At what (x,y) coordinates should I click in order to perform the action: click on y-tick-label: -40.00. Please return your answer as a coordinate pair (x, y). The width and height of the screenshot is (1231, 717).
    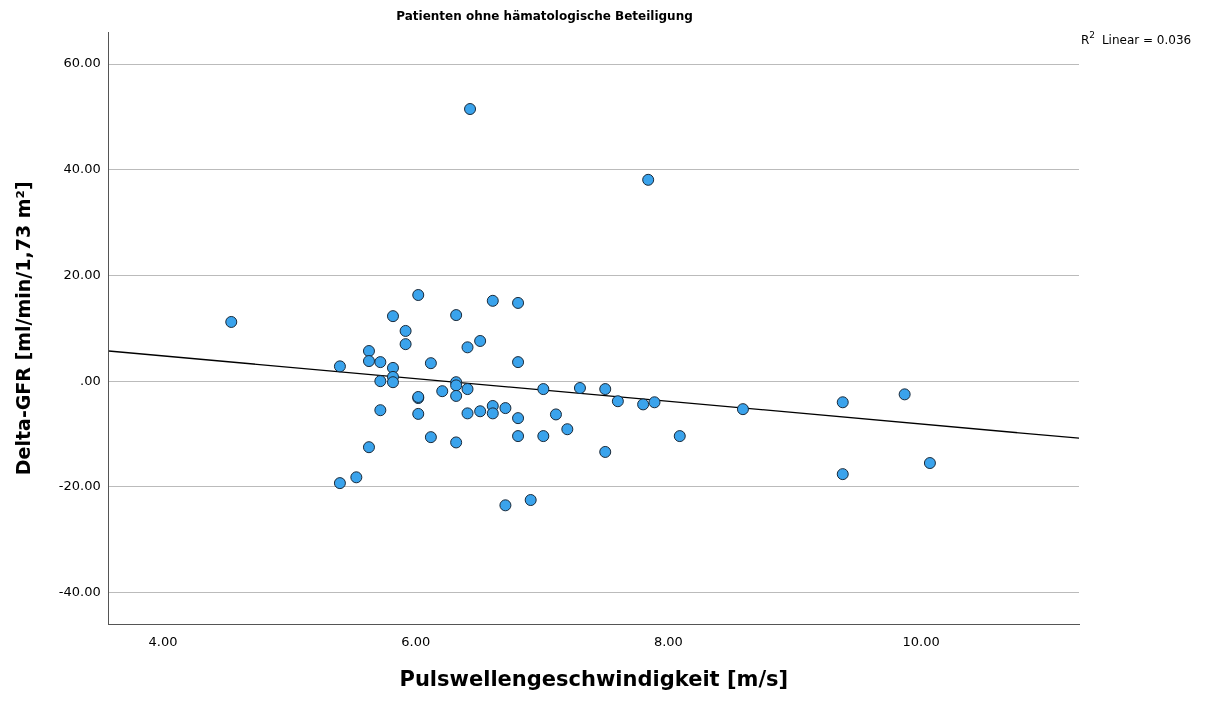
    Looking at the image, I should click on (79, 591).